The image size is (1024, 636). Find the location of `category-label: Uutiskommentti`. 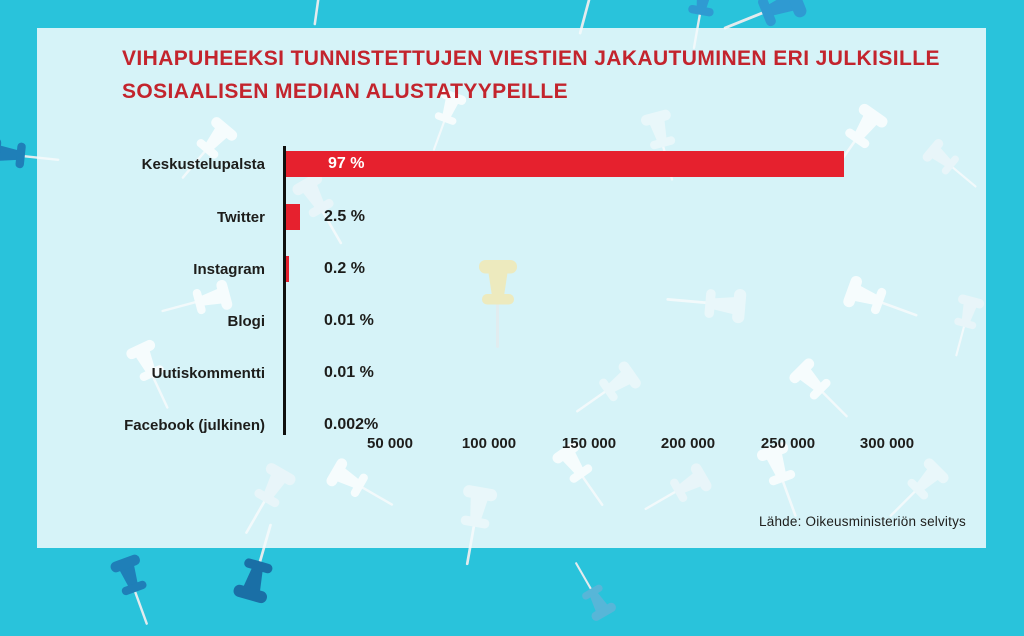

category-label: Uutiskommentti is located at coordinates (208, 373).